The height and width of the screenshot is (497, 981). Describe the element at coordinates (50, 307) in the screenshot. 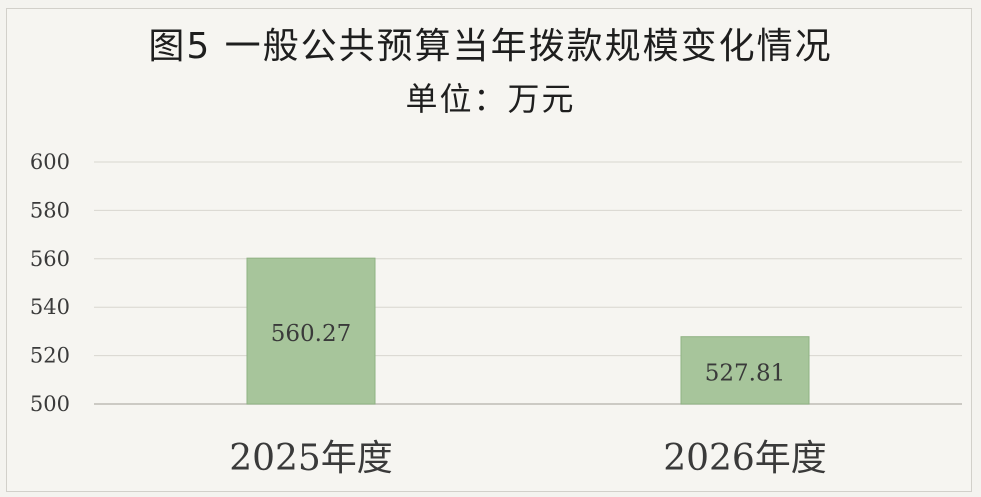

I see `y-tick-label: 540` at that location.